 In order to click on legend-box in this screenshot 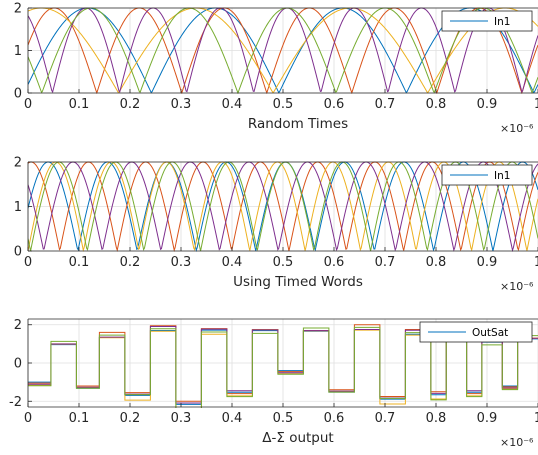, I will do `click(476, 332)`.